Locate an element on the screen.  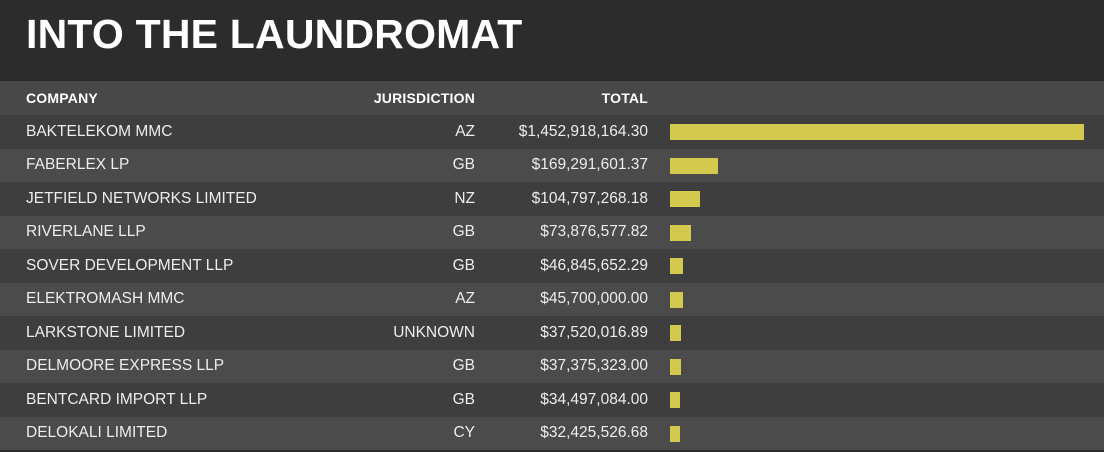
company-name: RIVERLANE LLP is located at coordinates (86, 232).